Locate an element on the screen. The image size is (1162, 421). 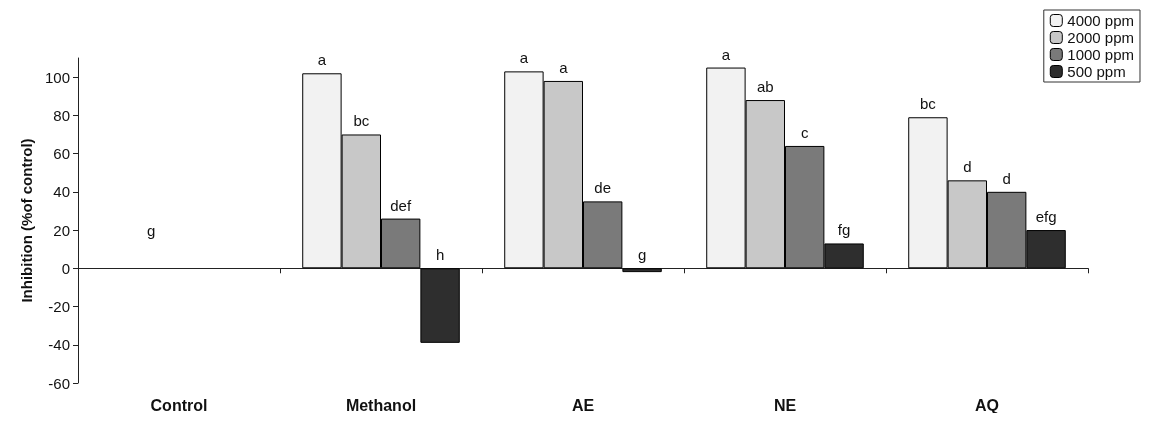
data-label: de is located at coordinates (603, 188).